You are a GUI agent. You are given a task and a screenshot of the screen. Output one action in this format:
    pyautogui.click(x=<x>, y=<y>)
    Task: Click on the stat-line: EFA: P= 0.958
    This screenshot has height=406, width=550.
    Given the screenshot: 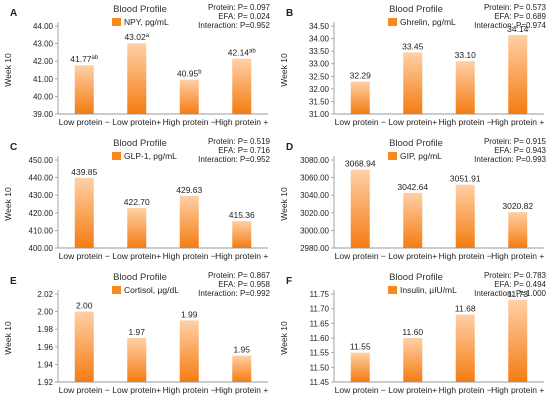 What is the action you would take?
    pyautogui.click(x=244, y=284)
    